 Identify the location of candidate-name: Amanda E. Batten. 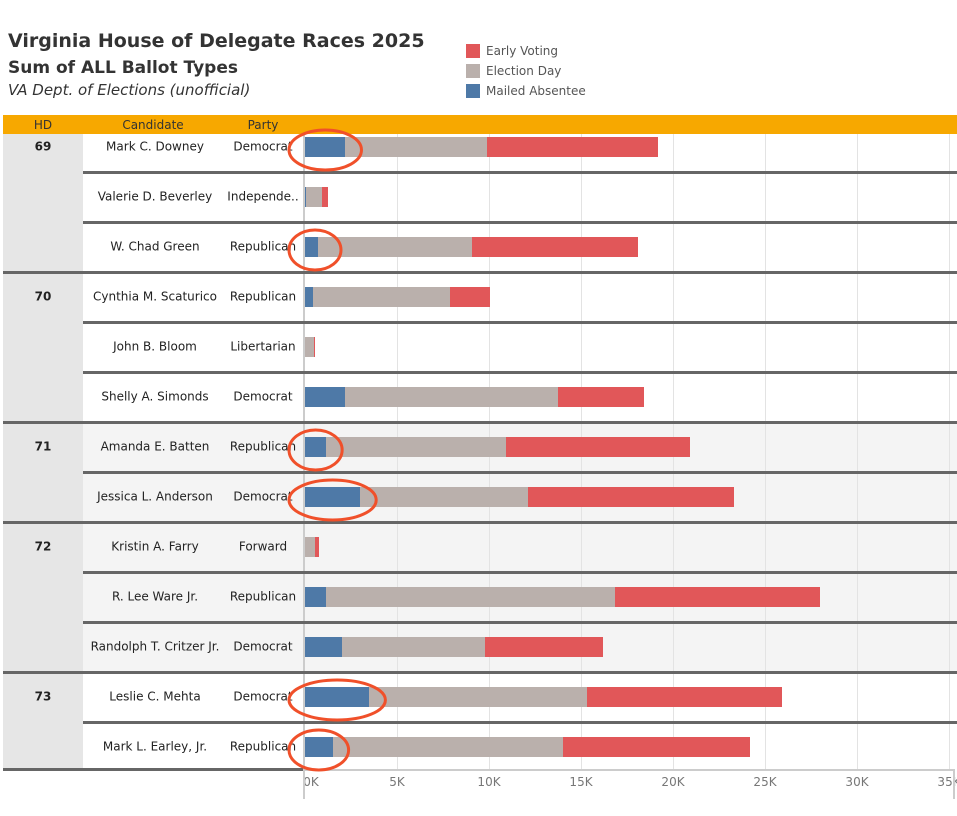
(155, 446).